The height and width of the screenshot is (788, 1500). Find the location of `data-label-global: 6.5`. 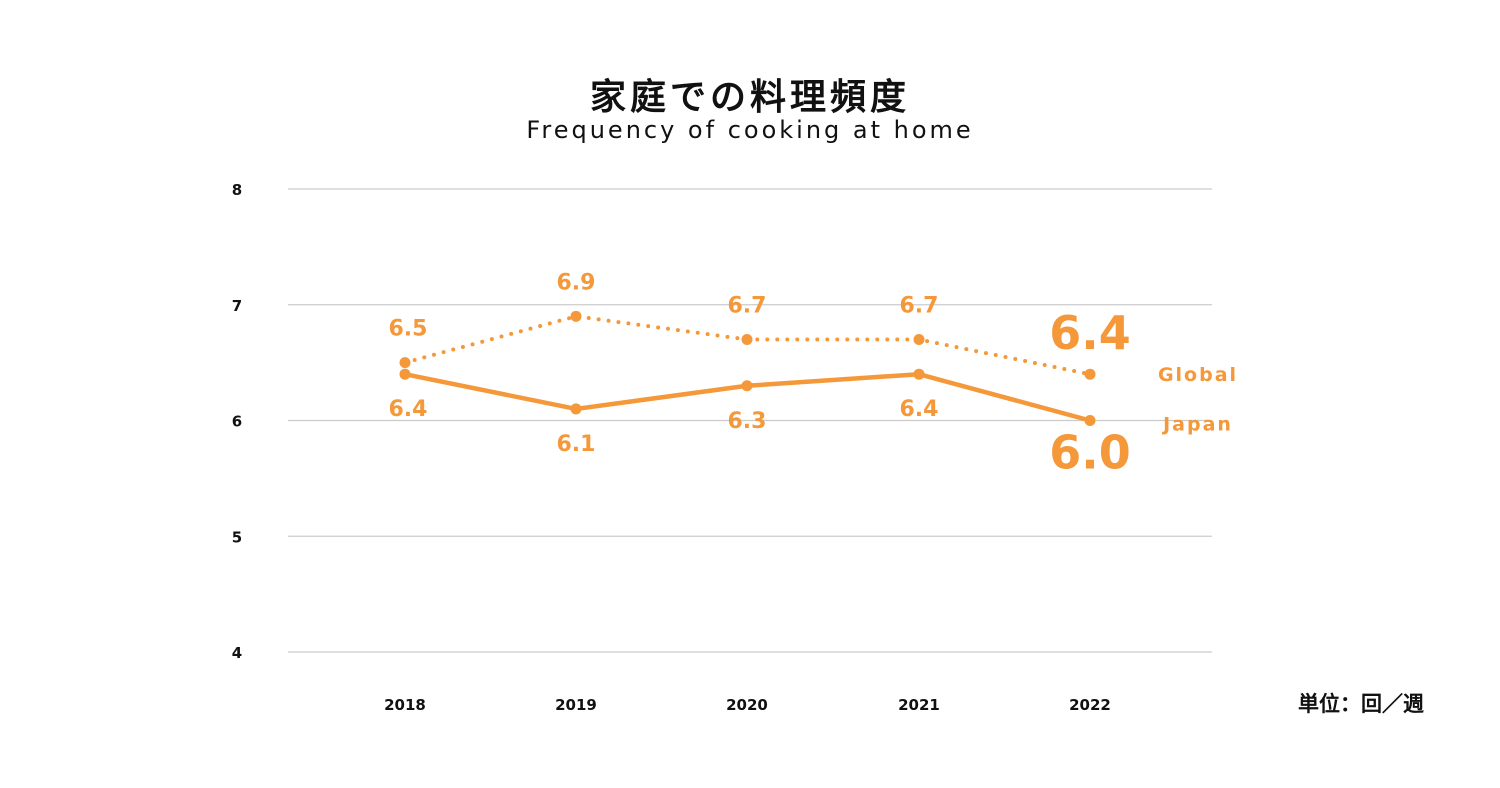

data-label-global: 6.5 is located at coordinates (408, 329).